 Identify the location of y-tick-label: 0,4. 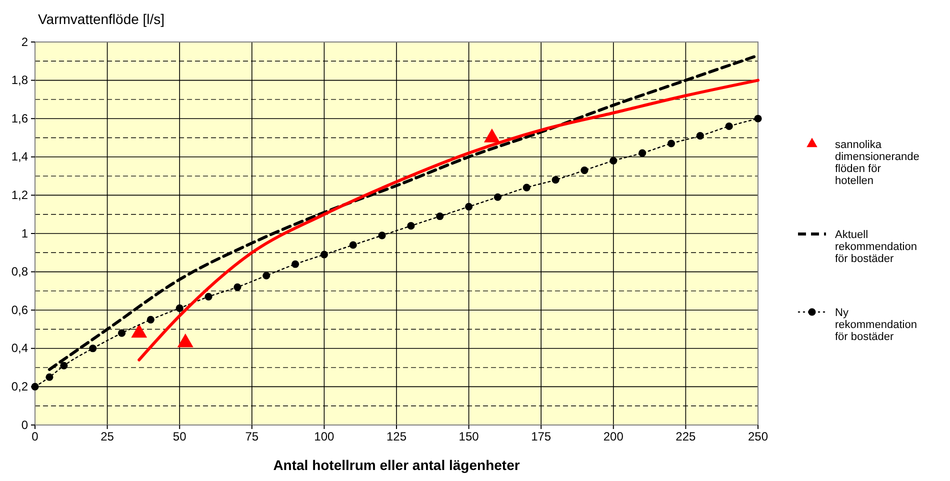
(19, 348).